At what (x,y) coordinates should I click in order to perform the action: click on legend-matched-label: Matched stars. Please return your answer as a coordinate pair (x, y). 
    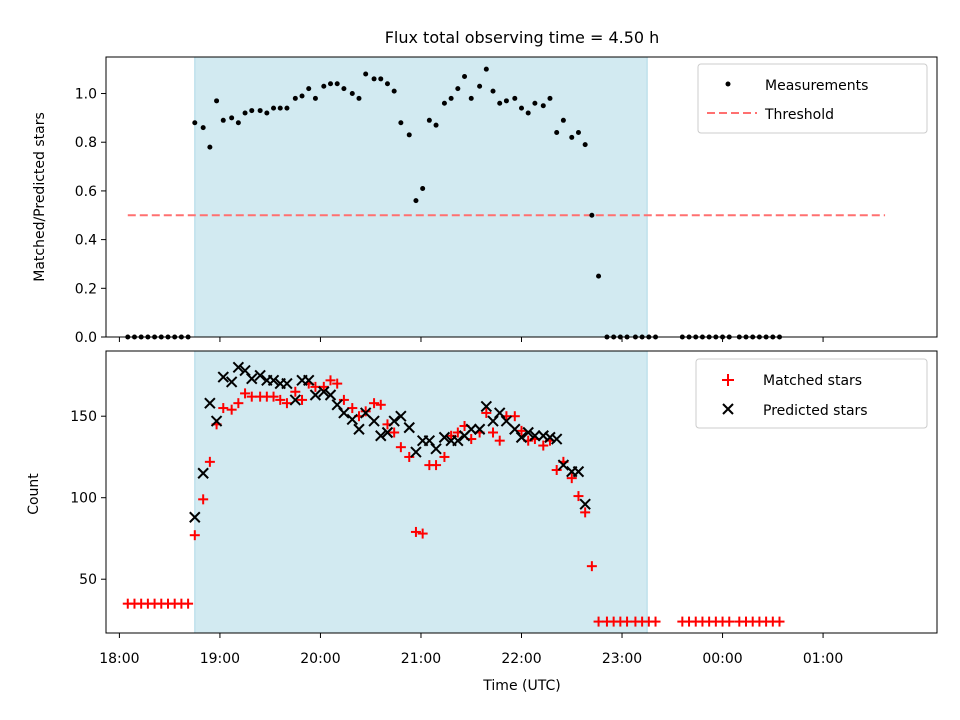
    Looking at the image, I should click on (812, 381).